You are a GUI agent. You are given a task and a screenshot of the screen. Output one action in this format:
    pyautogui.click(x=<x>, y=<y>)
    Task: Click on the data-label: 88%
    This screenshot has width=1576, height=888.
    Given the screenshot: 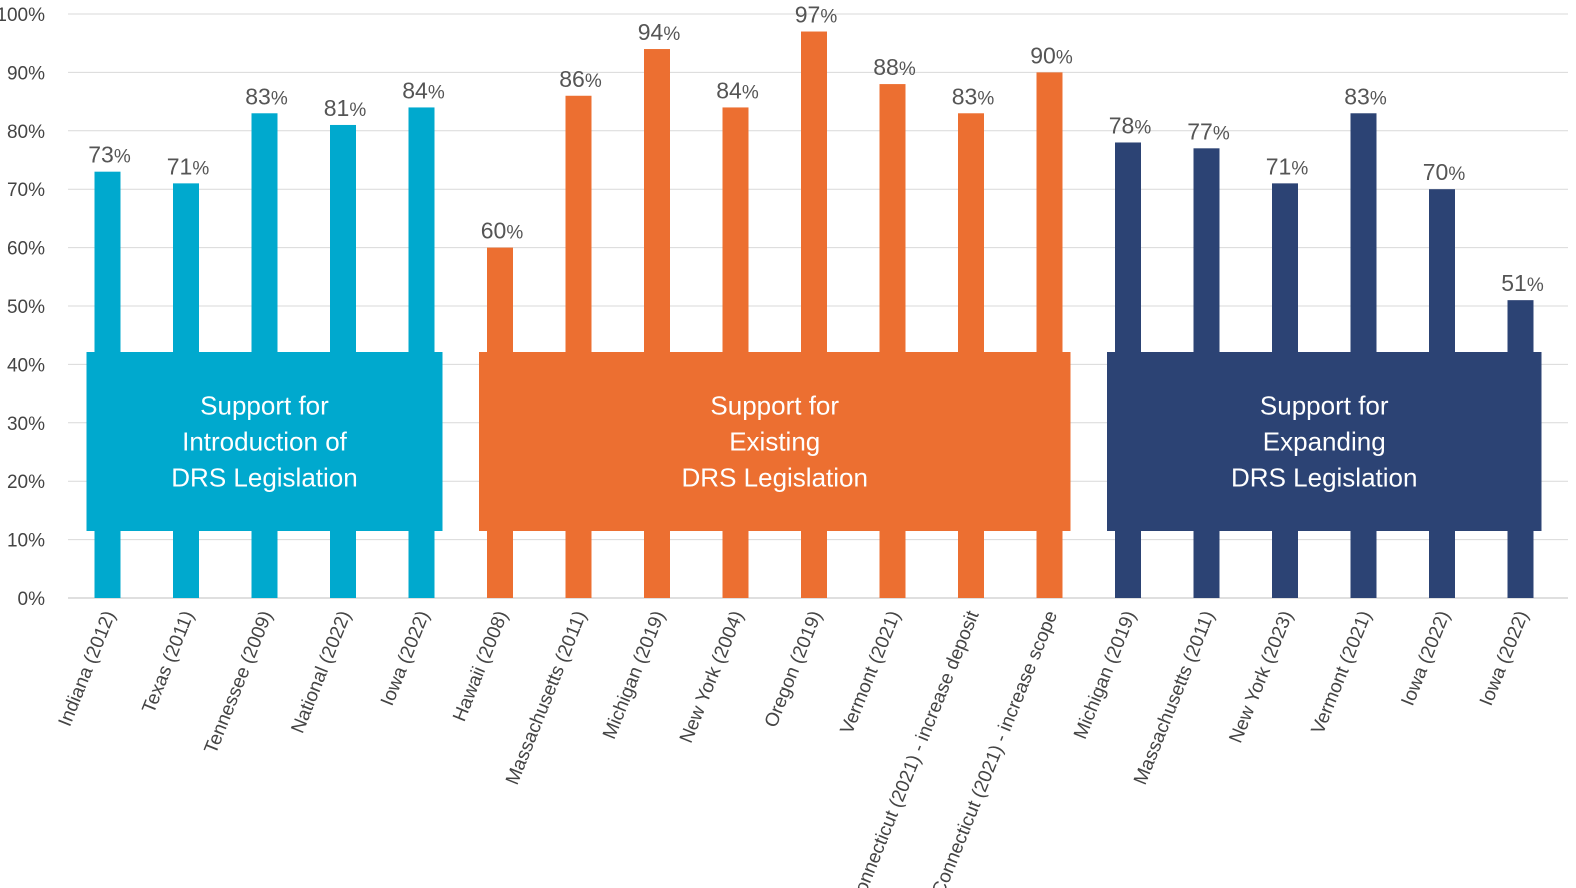 What is the action you would take?
    pyautogui.click(x=894, y=67)
    